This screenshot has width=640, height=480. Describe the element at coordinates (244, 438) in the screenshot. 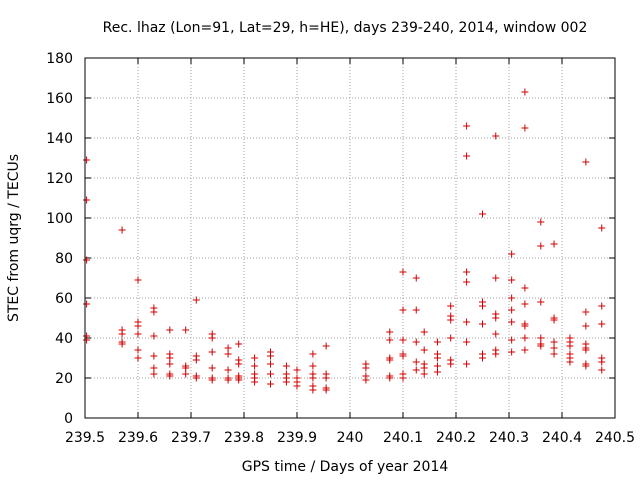

I see `x-tick-label: 239.8` at that location.